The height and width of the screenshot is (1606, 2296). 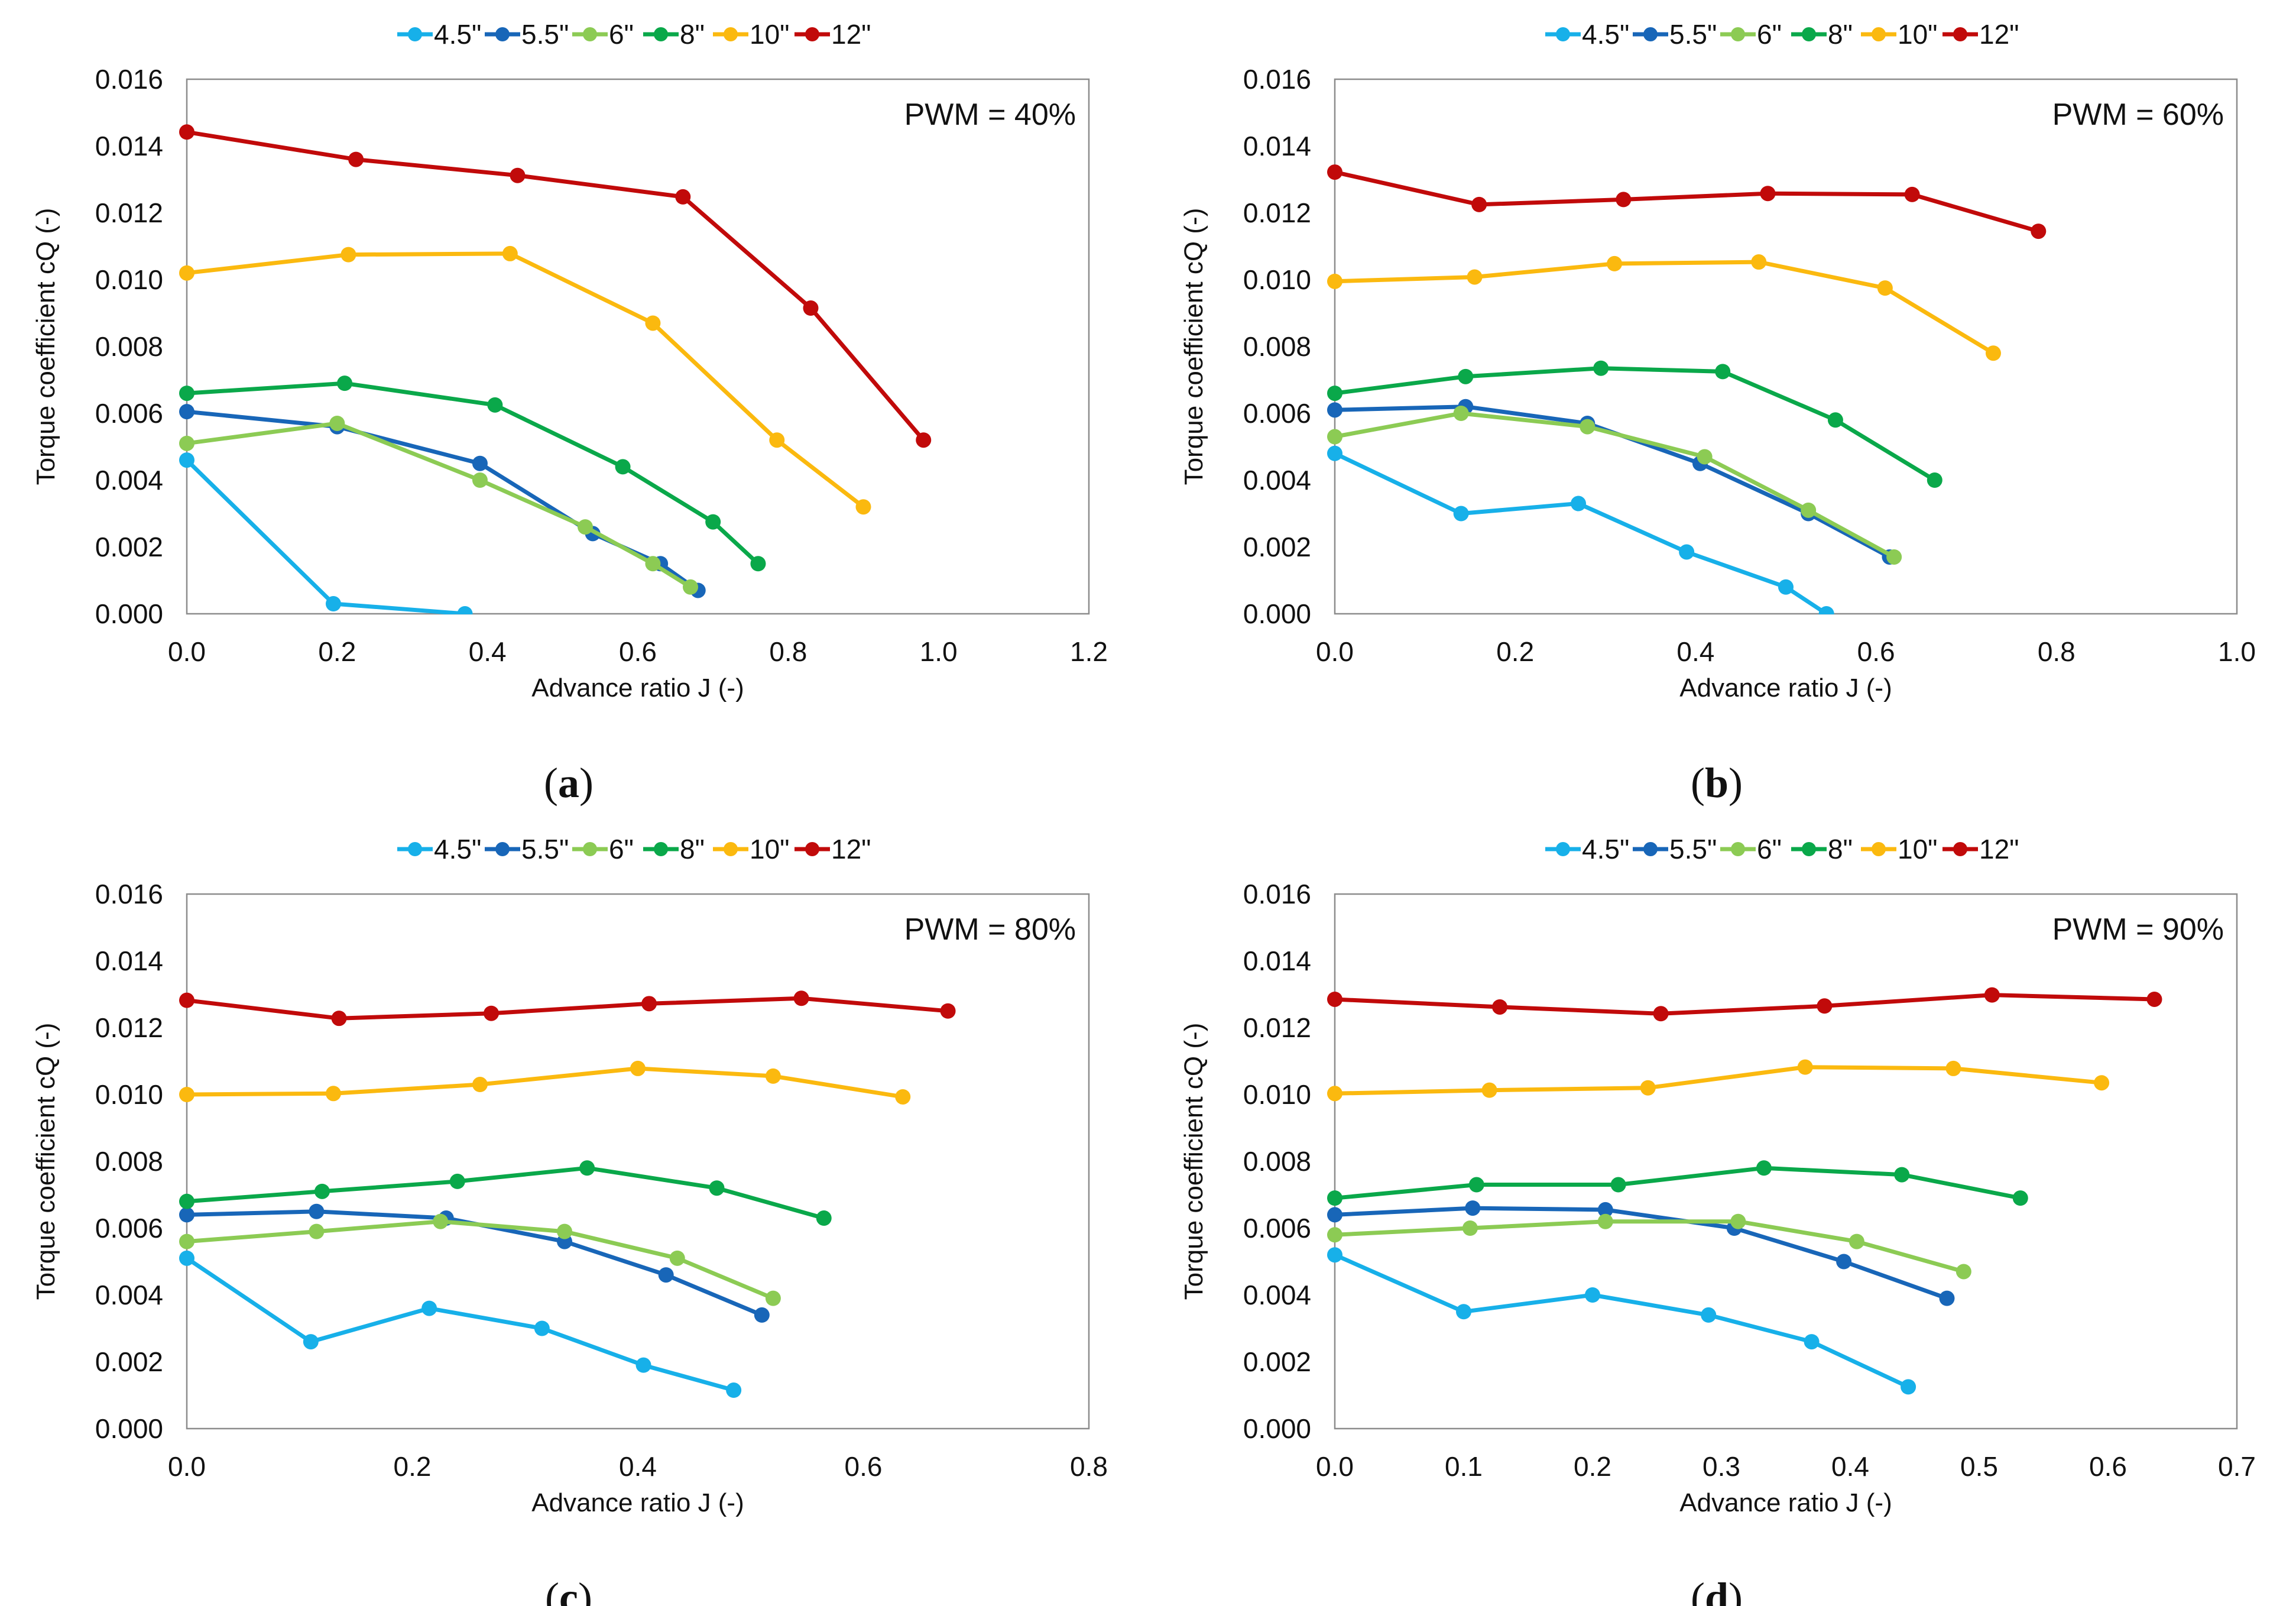 I want to click on y-axis-label: Torque coefficient cQ (-), so click(x=1193, y=1161).